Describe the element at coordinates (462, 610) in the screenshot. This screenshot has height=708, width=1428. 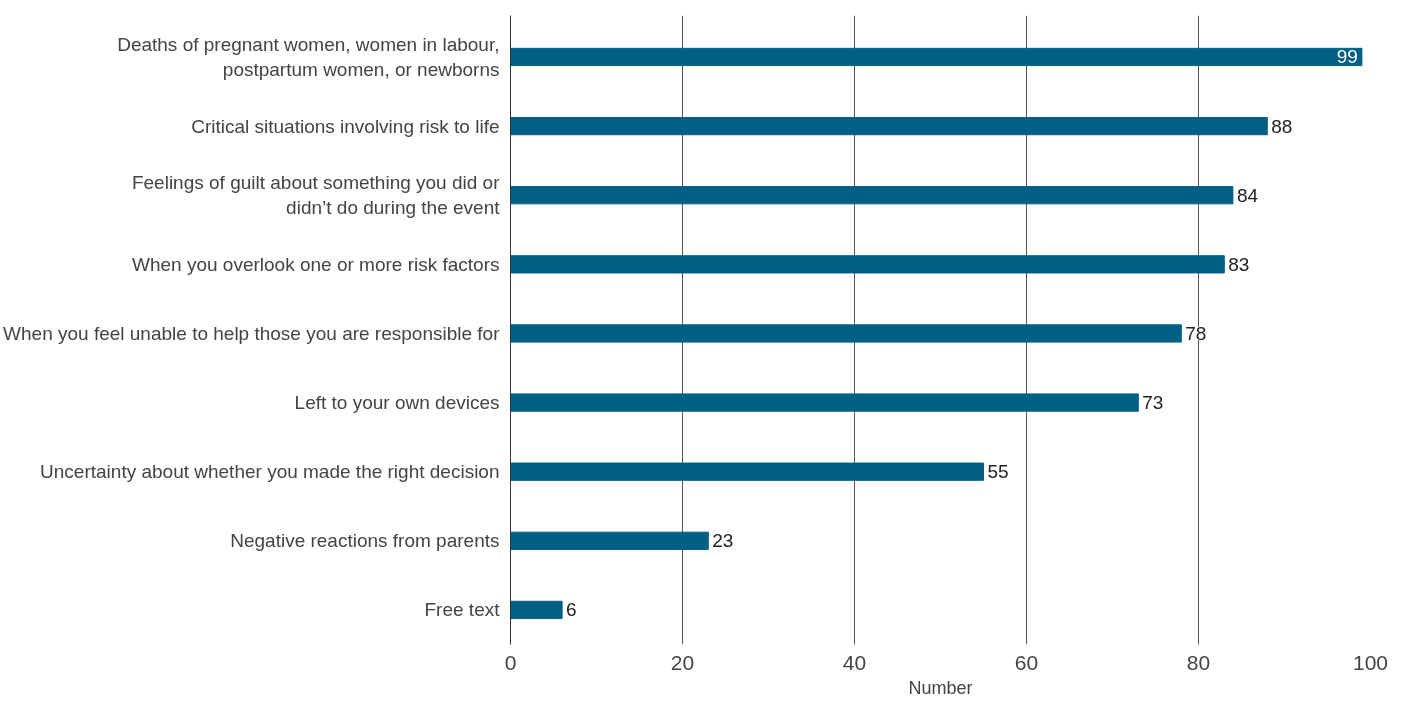
I see `y-tick-label: Free text` at that location.